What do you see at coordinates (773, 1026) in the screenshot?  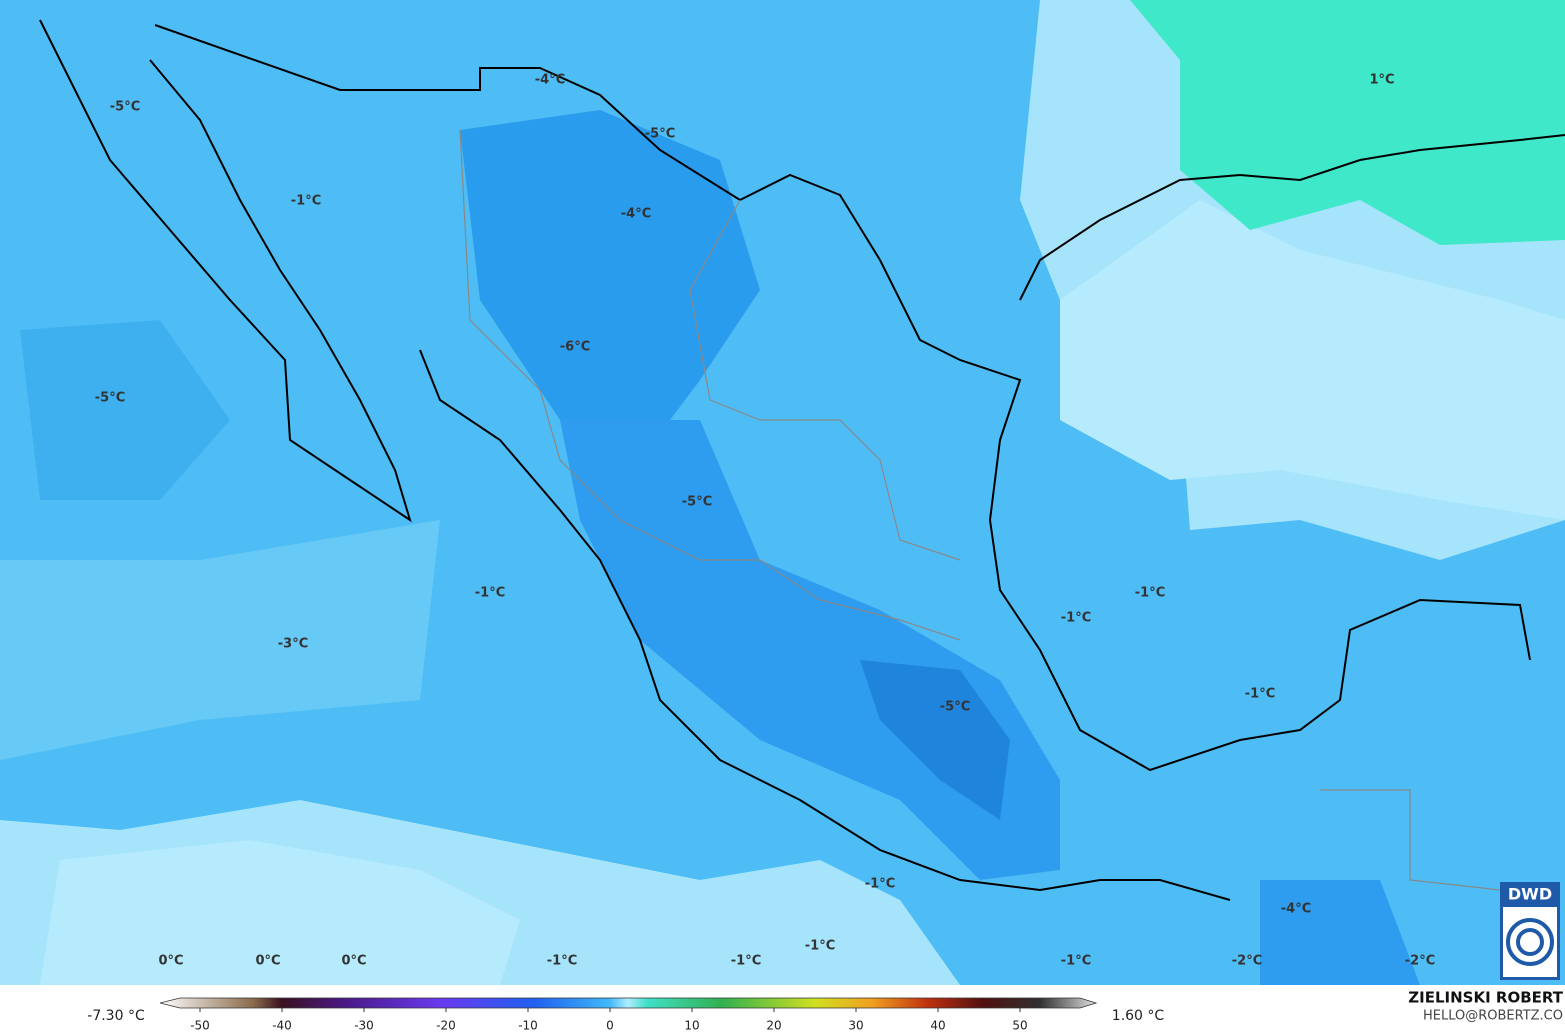 I see `colorbar-tick-label: 20` at bounding box center [773, 1026].